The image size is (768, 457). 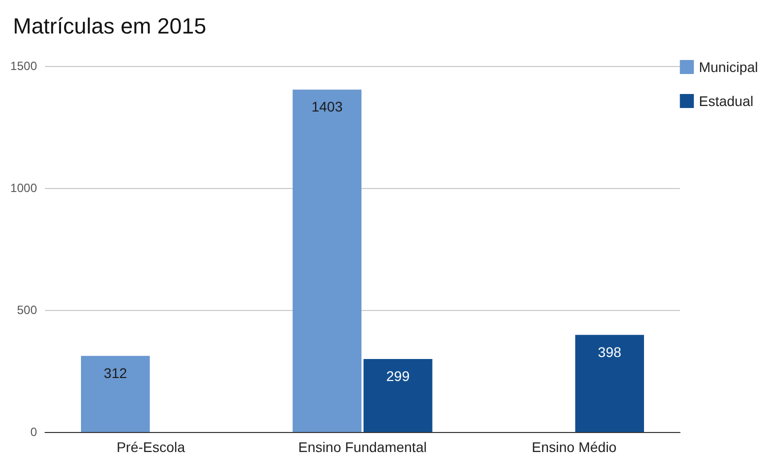 I want to click on y-tick-label: 1500, so click(x=24, y=66).